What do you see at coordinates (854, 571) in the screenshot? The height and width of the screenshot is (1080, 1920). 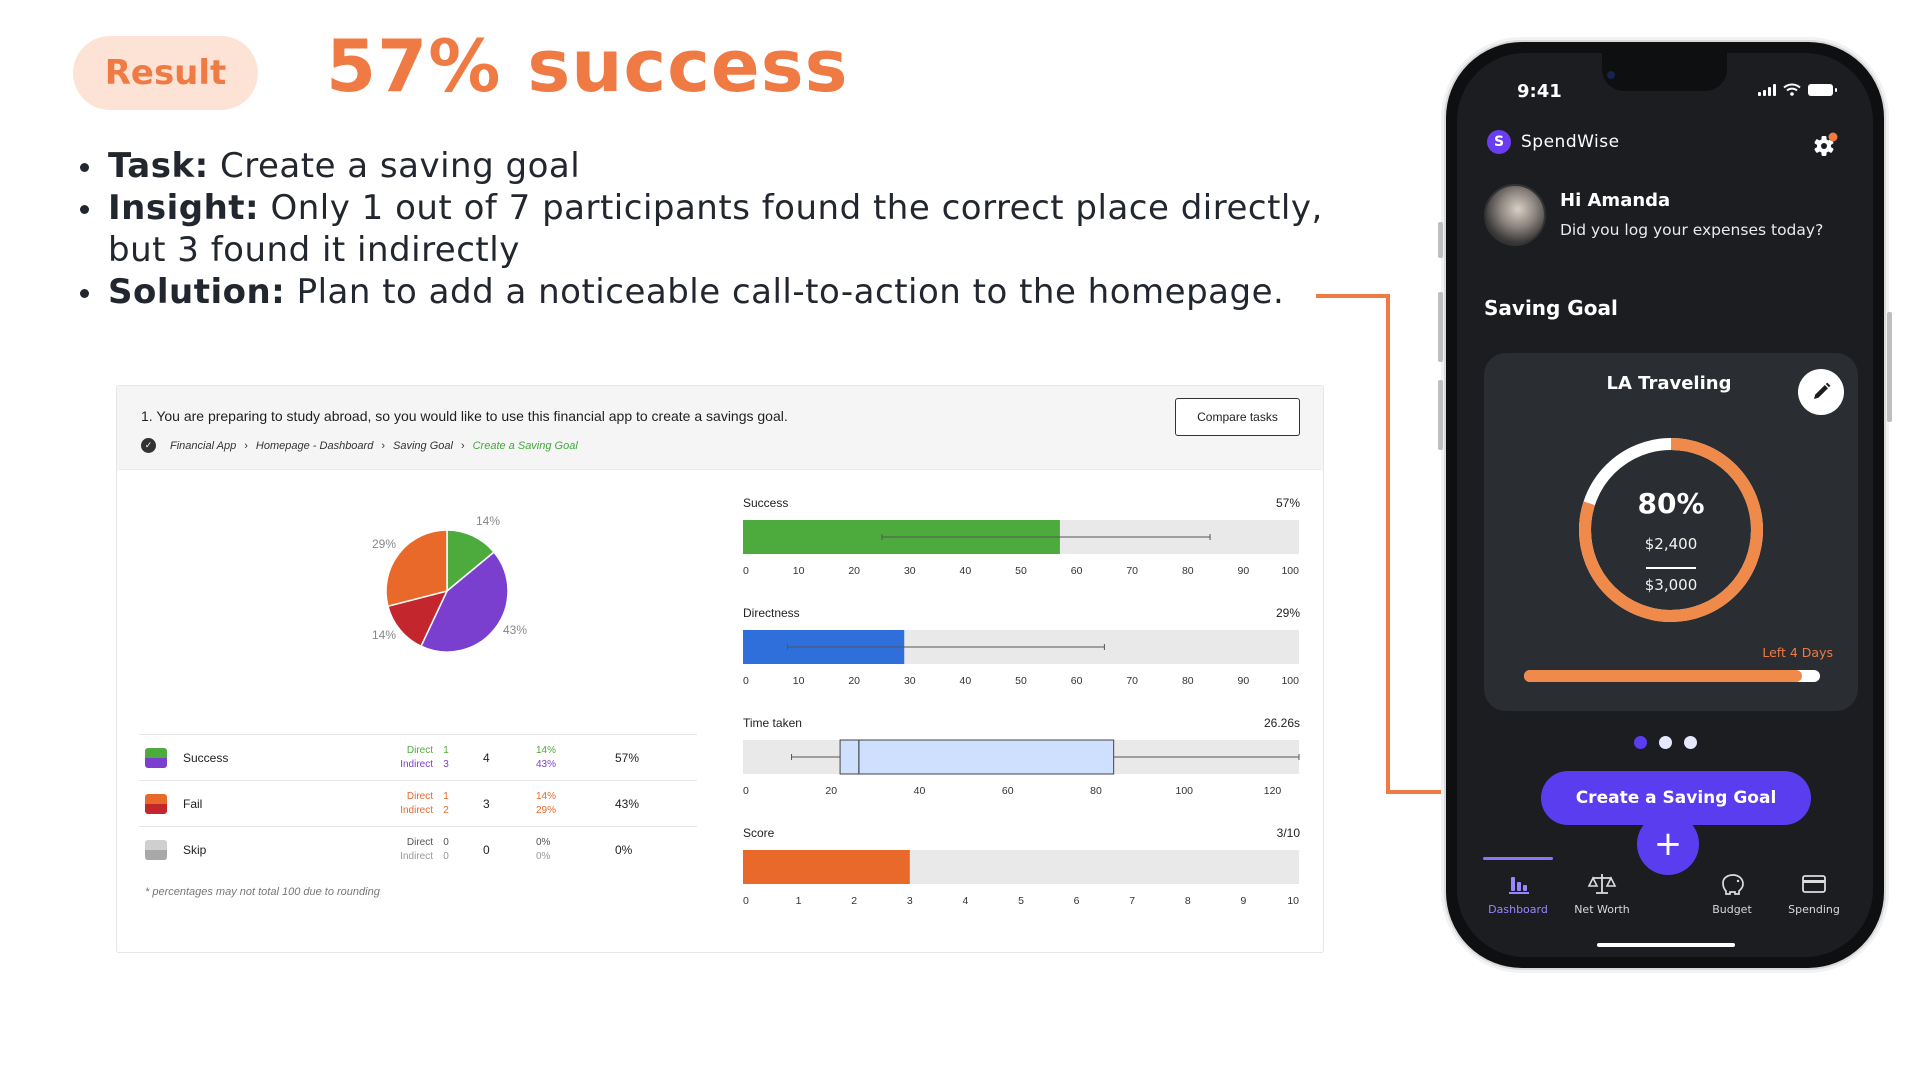 I see `axis-tick-label: 20` at bounding box center [854, 571].